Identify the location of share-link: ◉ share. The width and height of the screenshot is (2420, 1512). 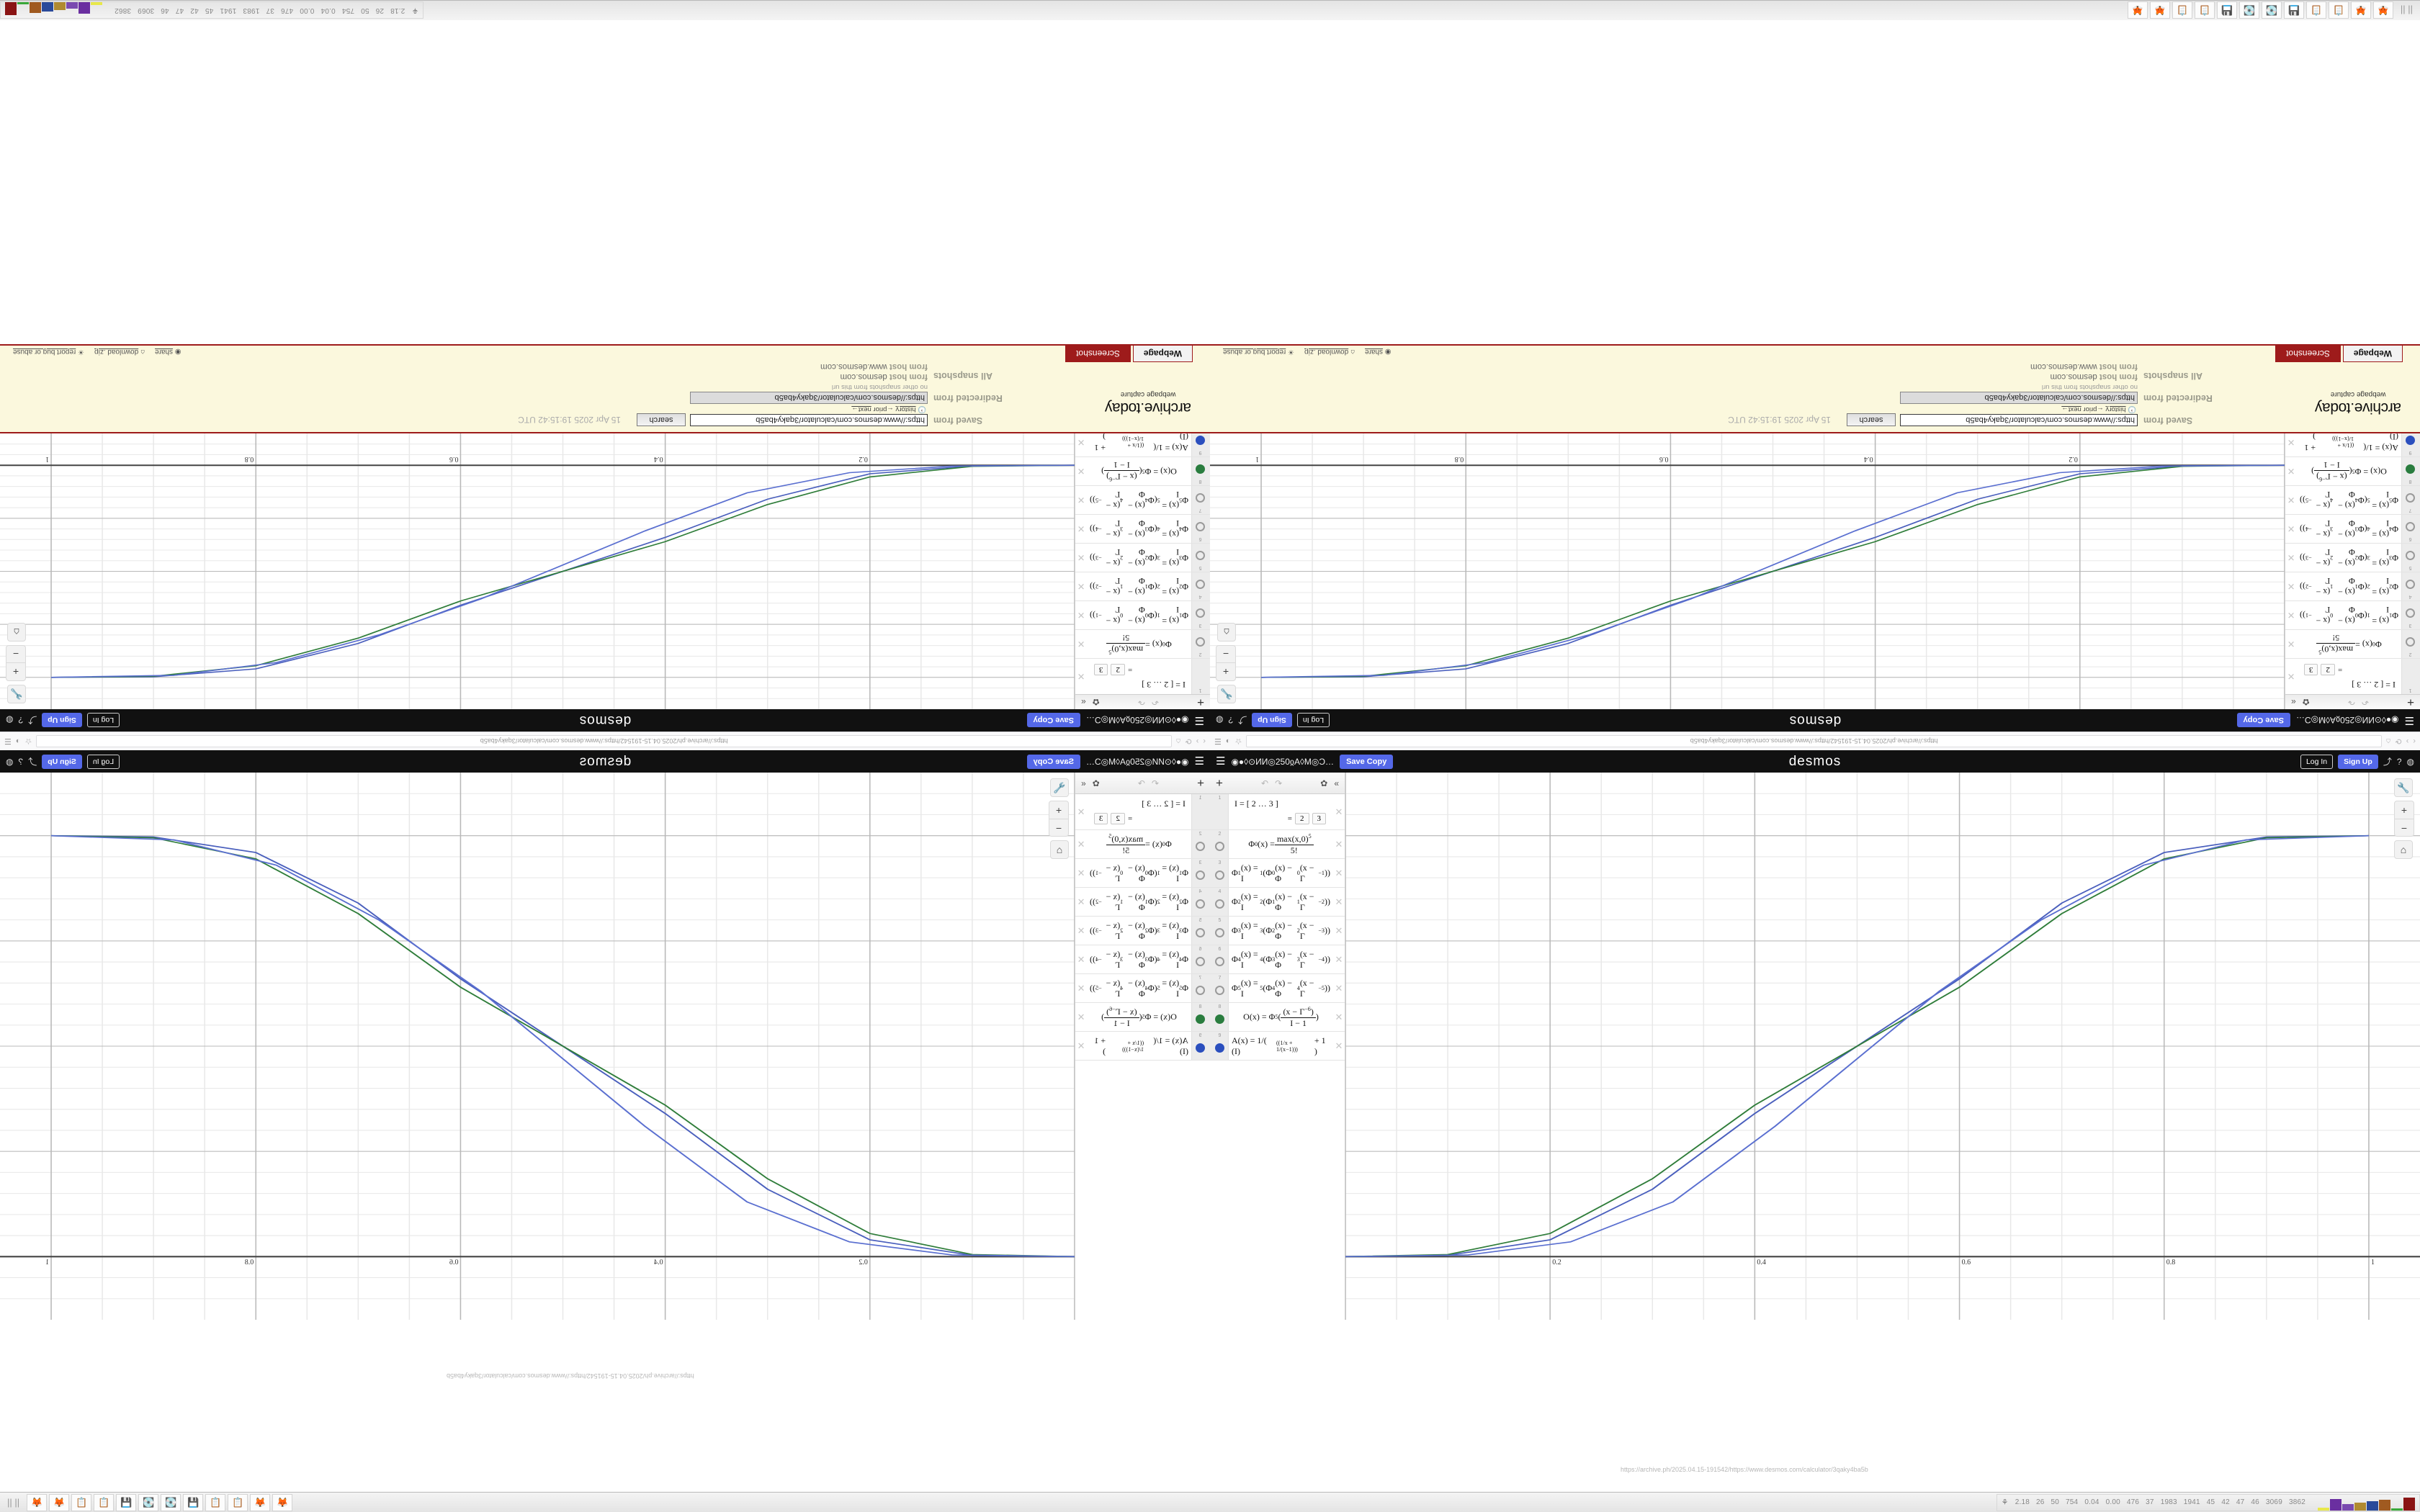
(168, 352).